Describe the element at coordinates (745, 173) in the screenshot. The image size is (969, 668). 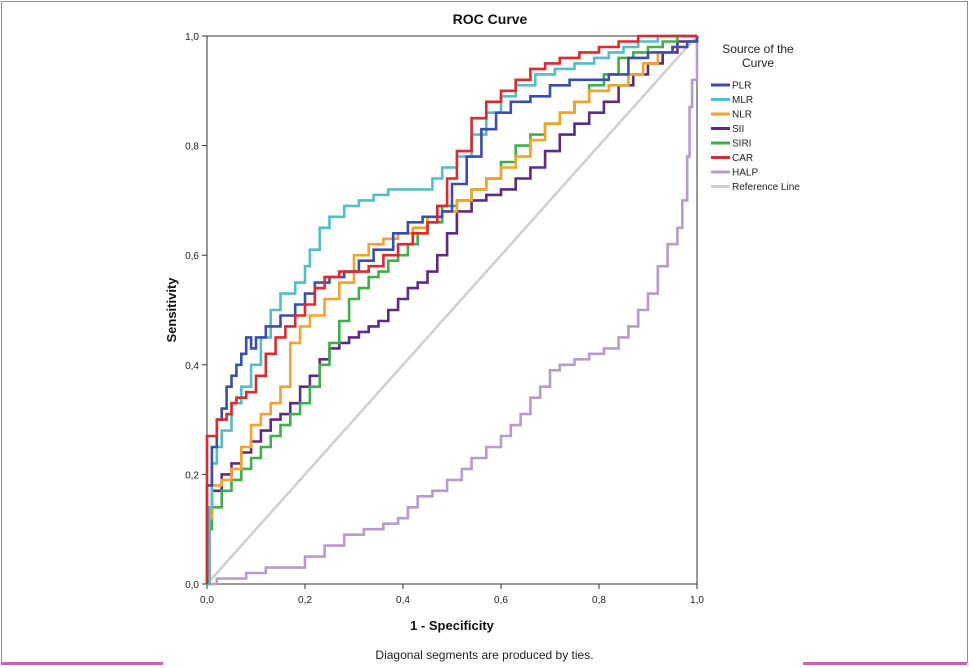
I see `legend-label-halp: HALP` at that location.